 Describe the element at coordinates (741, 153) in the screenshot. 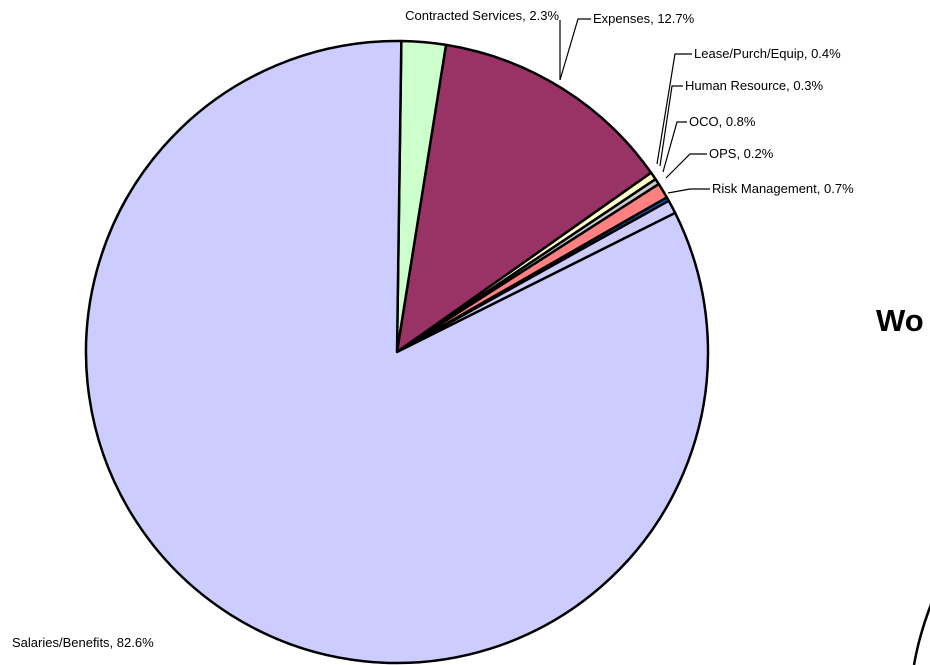

I see `label-ops: OPS, 0.2%` at that location.